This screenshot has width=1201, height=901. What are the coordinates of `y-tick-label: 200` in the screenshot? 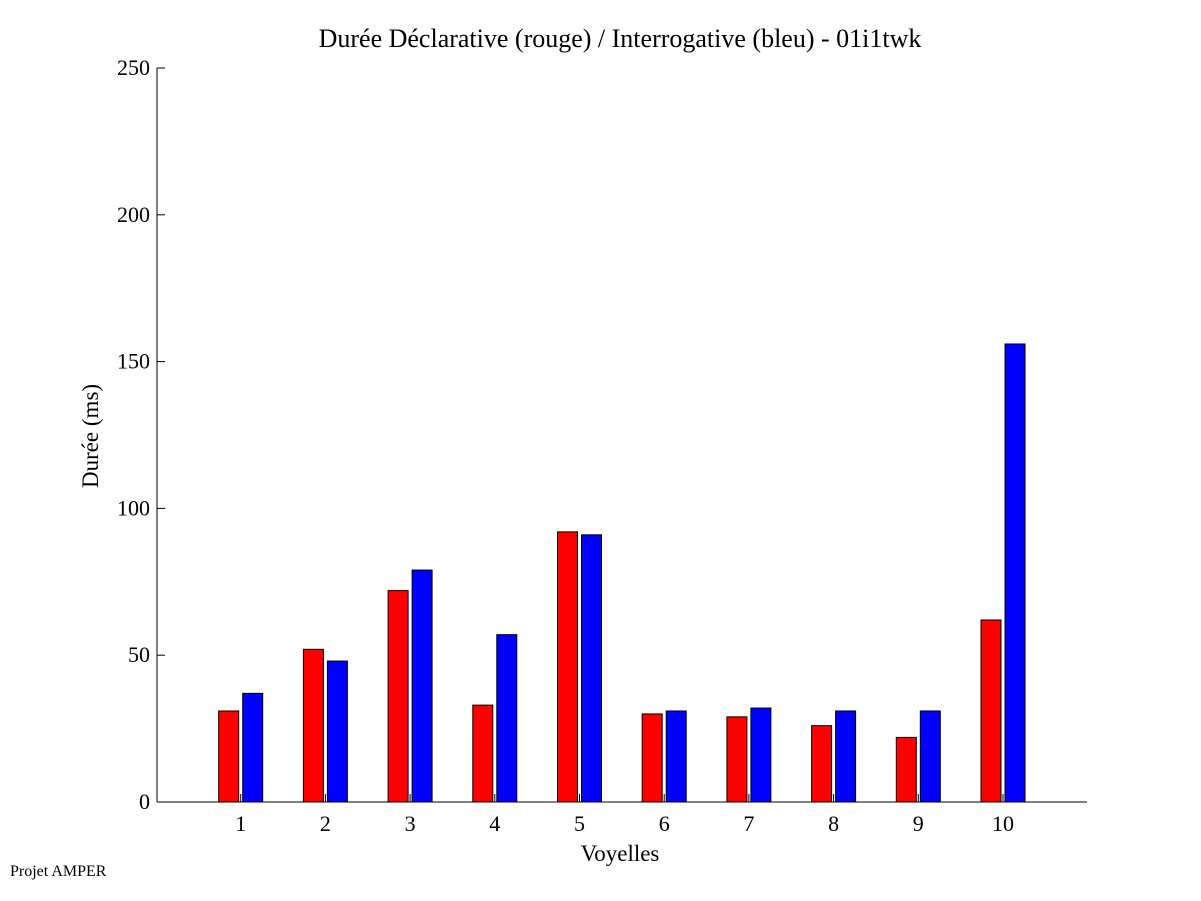 It's located at (133, 214).